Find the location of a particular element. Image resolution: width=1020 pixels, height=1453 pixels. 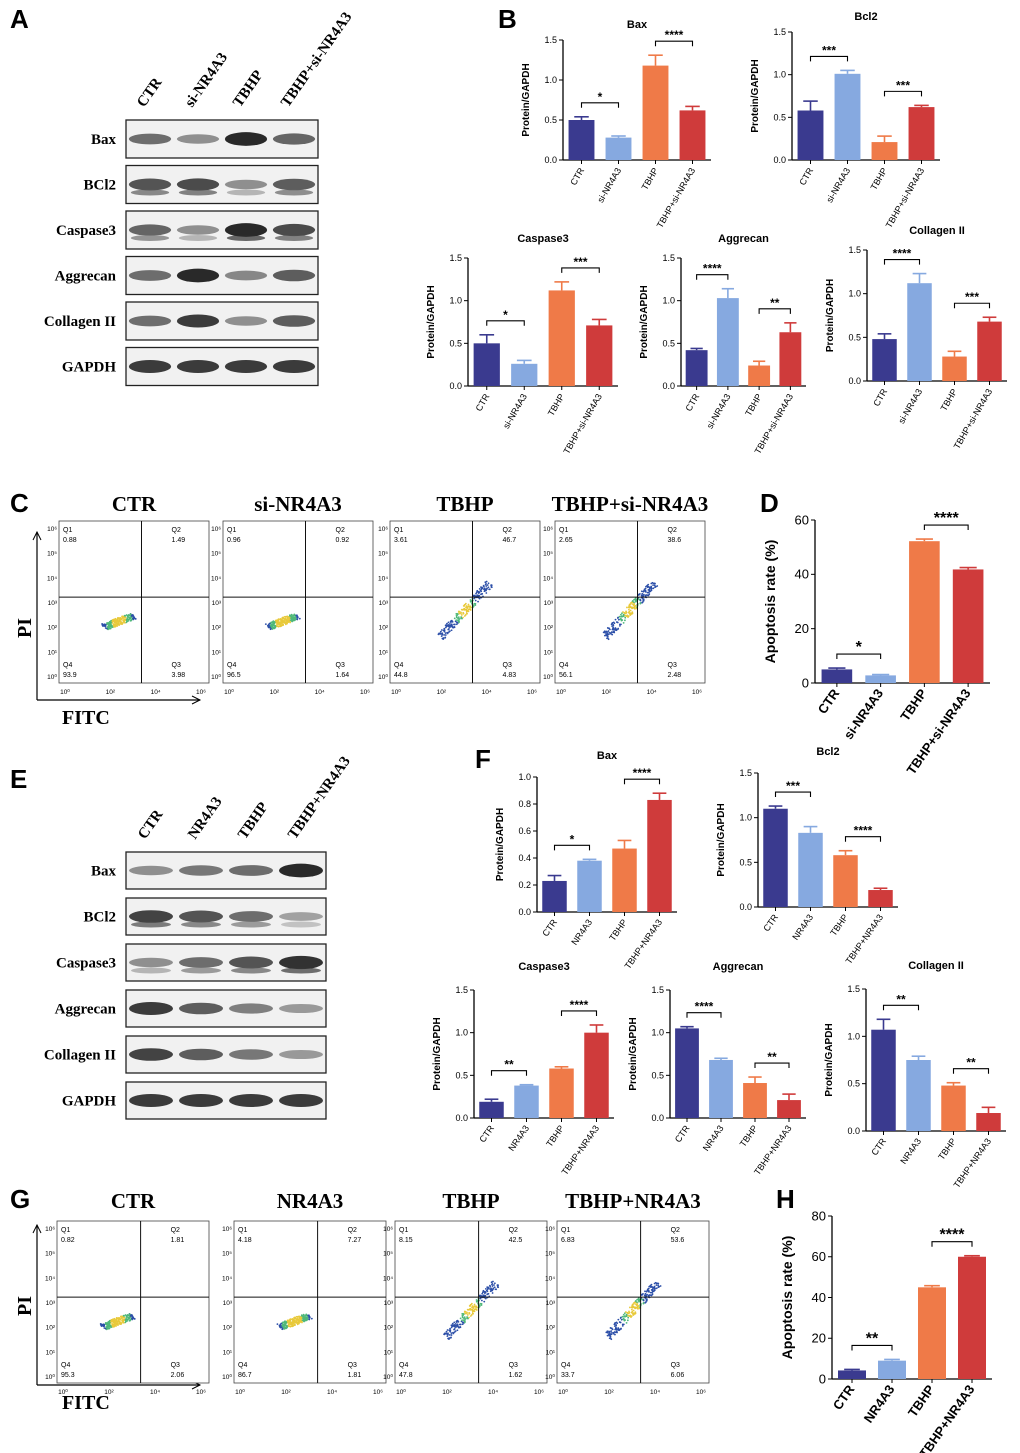

chart-b-caspase3-y-tick-label: 1.5 is located at coordinates (455, 258).